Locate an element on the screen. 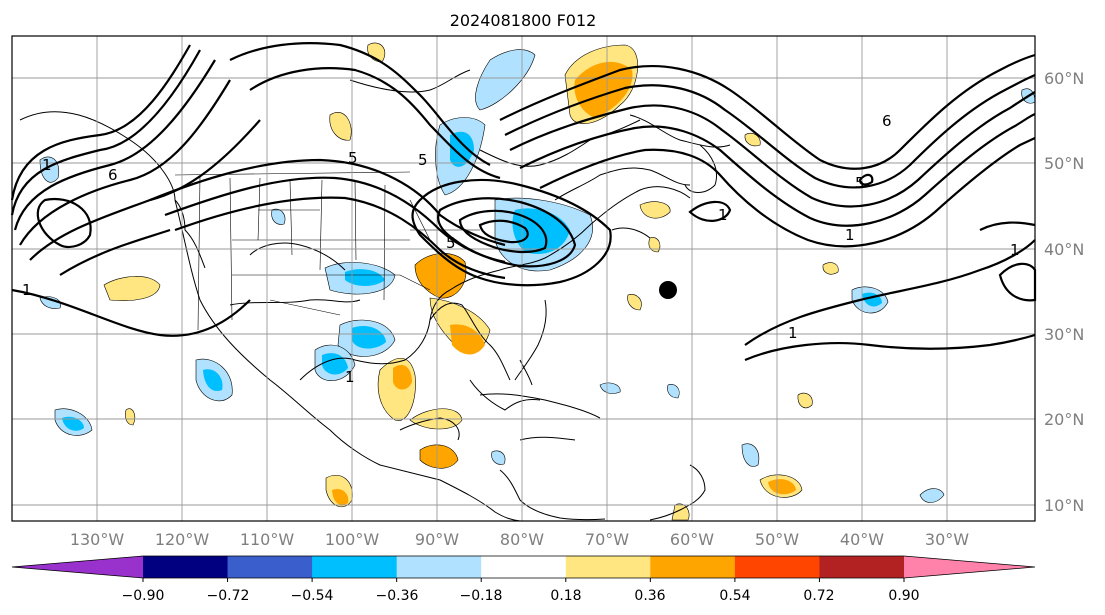 This screenshot has height=615, width=1105. political-borders is located at coordinates (327, 251).